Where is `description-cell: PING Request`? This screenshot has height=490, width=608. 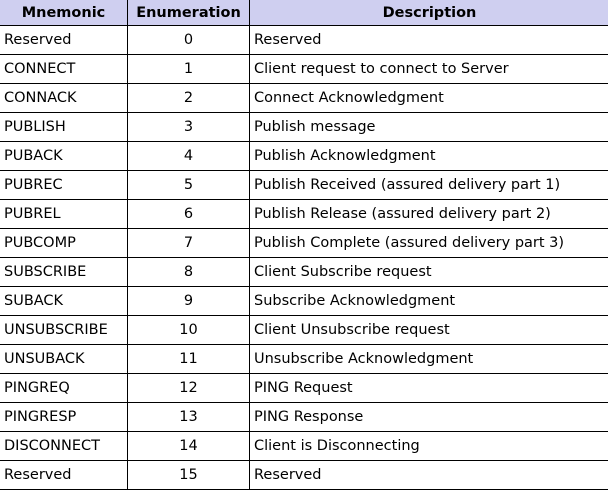 description-cell: PING Request is located at coordinates (429, 388).